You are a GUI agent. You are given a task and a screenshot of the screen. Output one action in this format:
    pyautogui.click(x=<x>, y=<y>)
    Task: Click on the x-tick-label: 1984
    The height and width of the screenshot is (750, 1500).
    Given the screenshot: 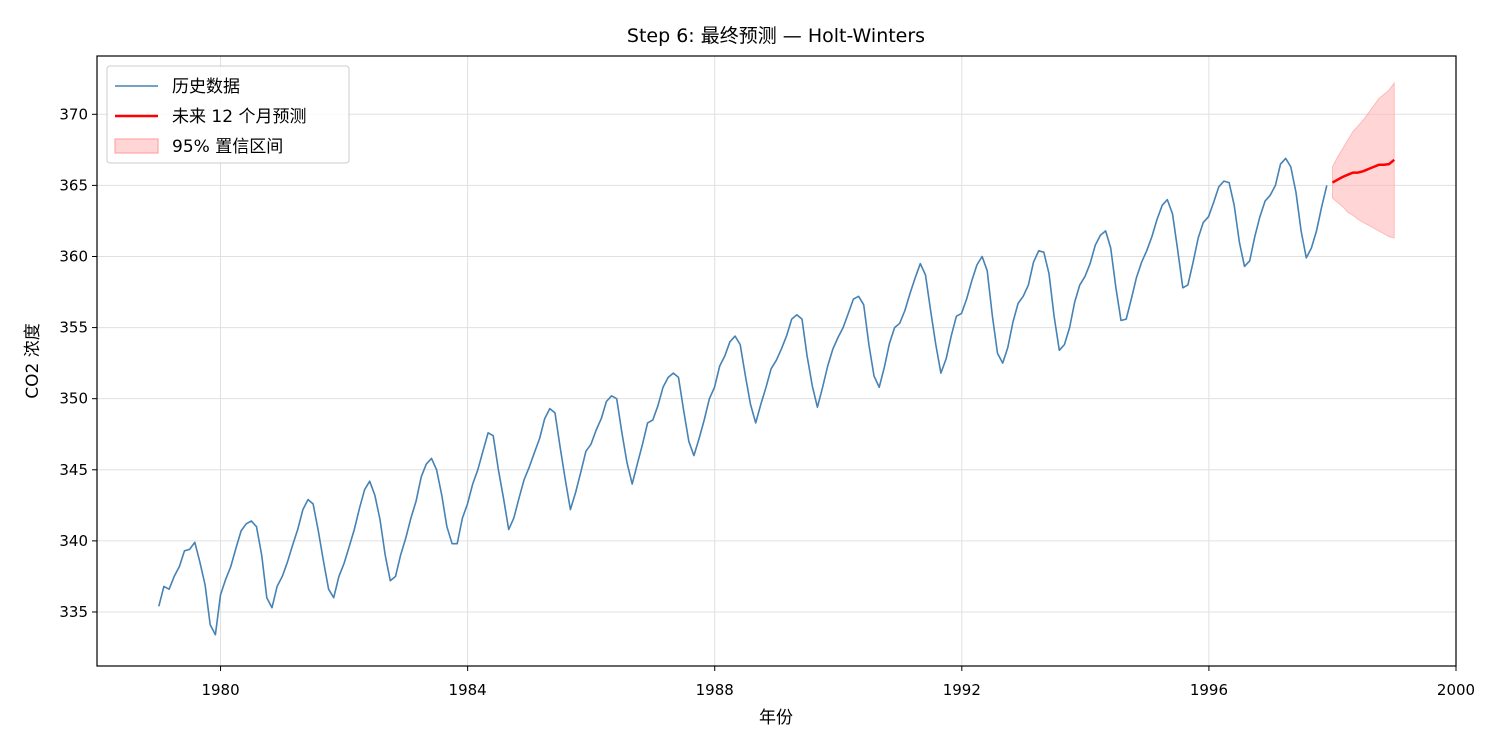 What is the action you would take?
    pyautogui.click(x=468, y=690)
    